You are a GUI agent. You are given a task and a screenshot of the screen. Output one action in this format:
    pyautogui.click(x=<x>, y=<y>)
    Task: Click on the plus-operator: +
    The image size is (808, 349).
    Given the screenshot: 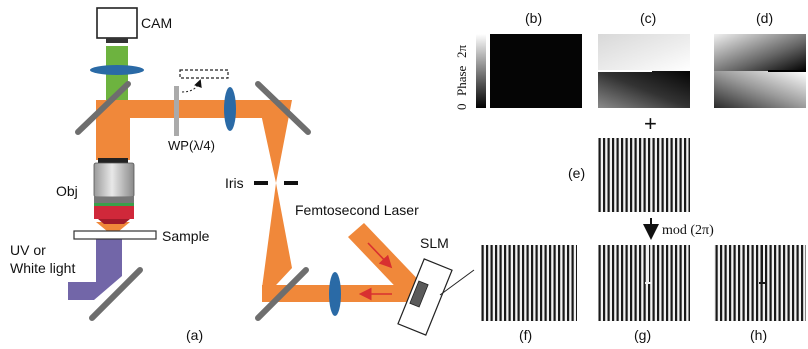 What is the action you would take?
    pyautogui.click(x=650, y=123)
    